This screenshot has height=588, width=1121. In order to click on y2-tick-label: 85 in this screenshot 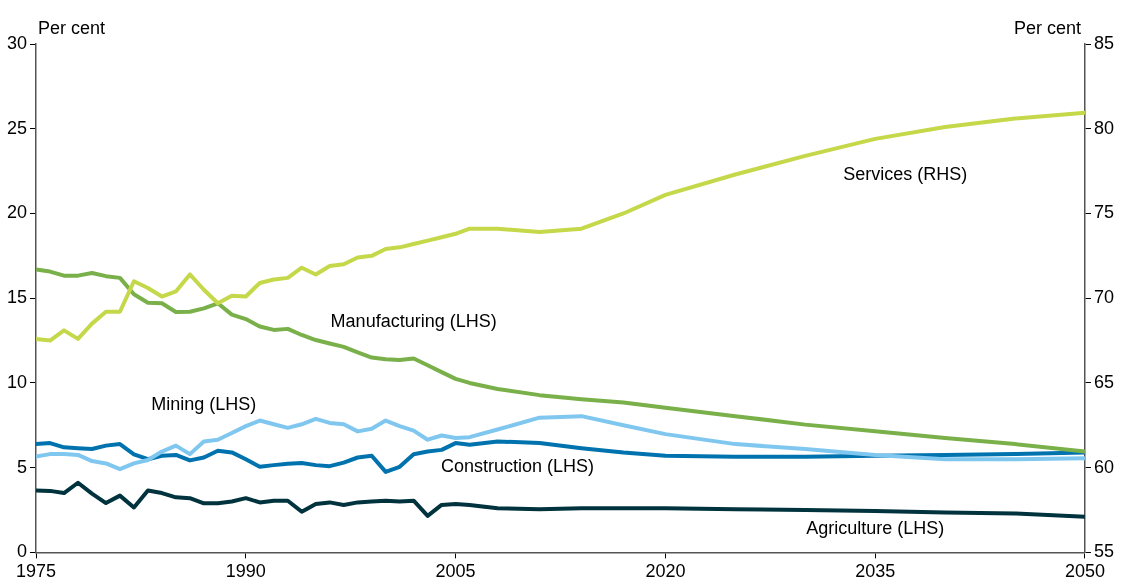, I will do `click(1104, 42)`.